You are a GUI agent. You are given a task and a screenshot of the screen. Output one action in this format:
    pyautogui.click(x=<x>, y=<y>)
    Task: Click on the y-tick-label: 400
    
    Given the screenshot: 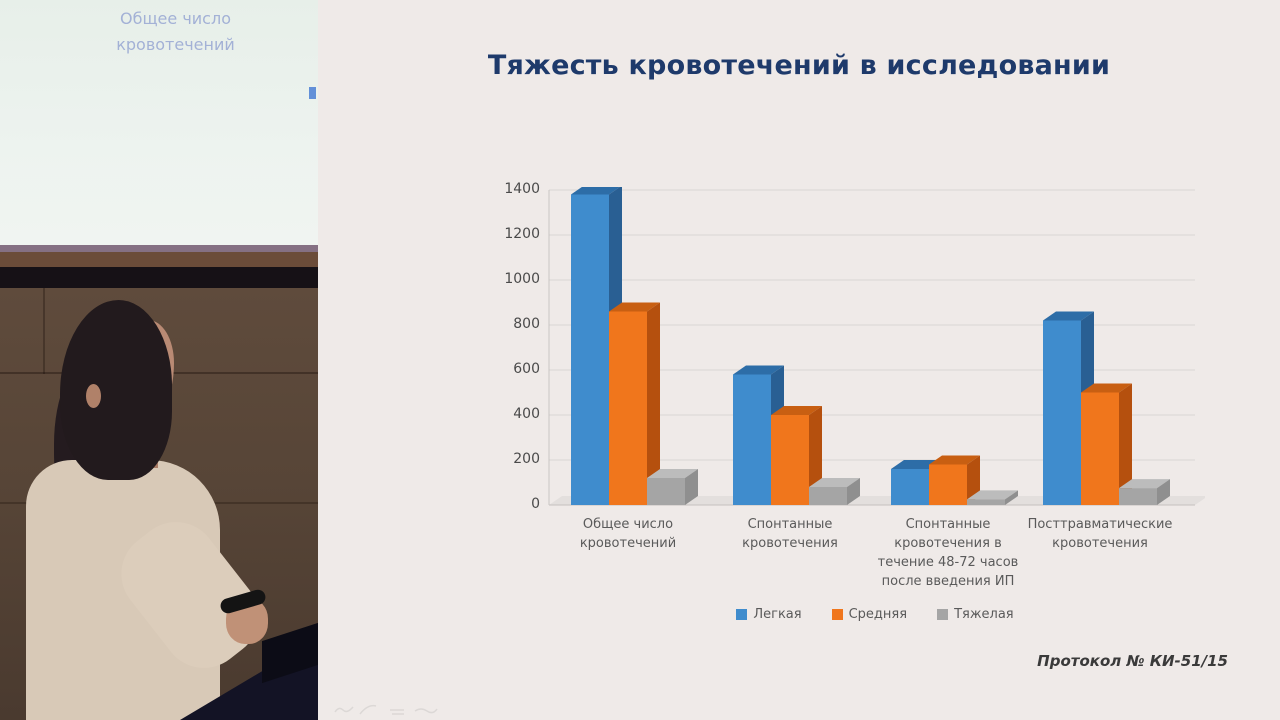 What is the action you would take?
    pyautogui.click(x=526, y=414)
    